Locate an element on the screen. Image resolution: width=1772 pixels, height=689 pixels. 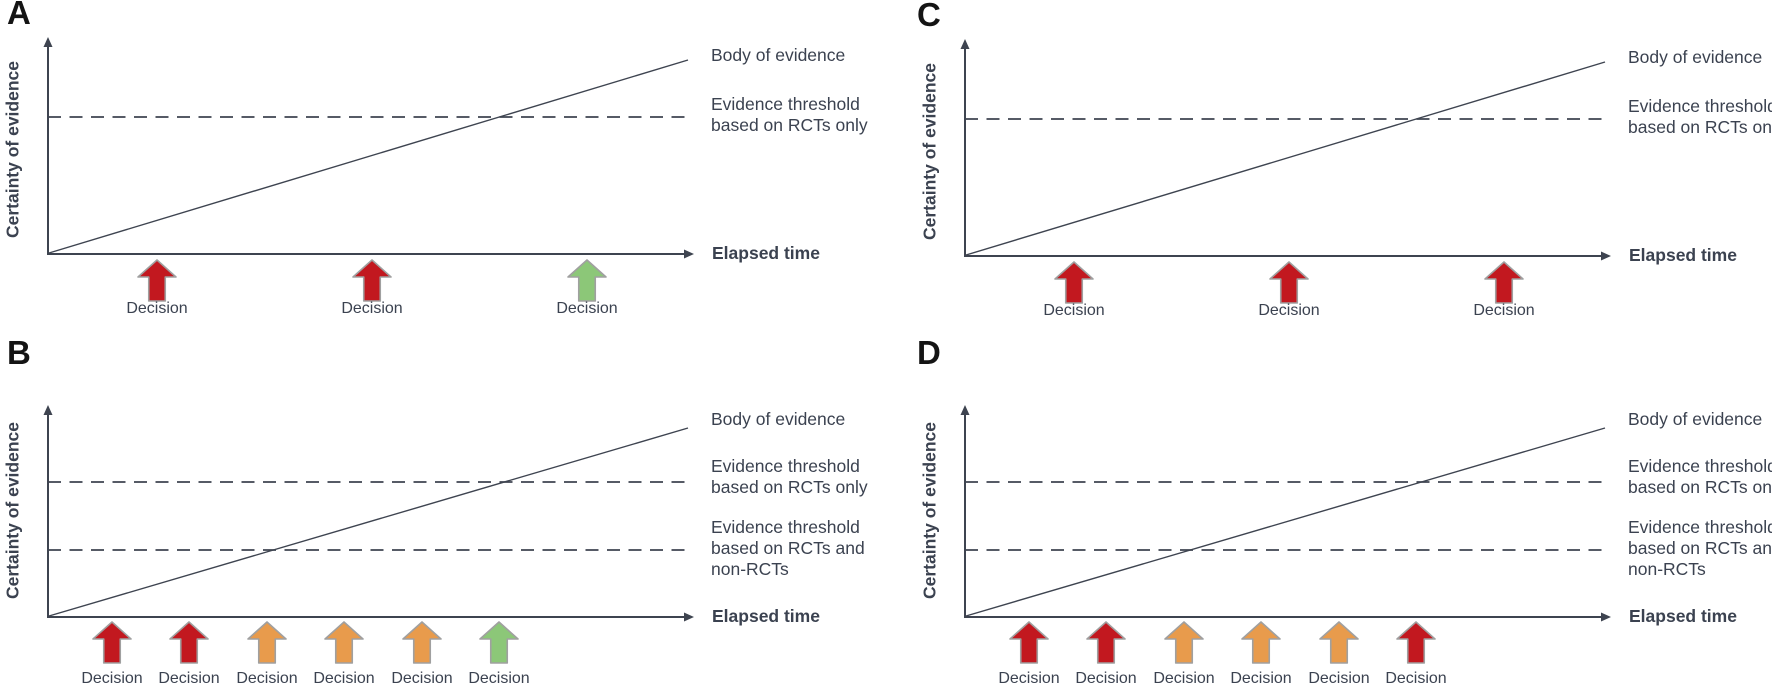
panel-letter: B is located at coordinates (19, 352).